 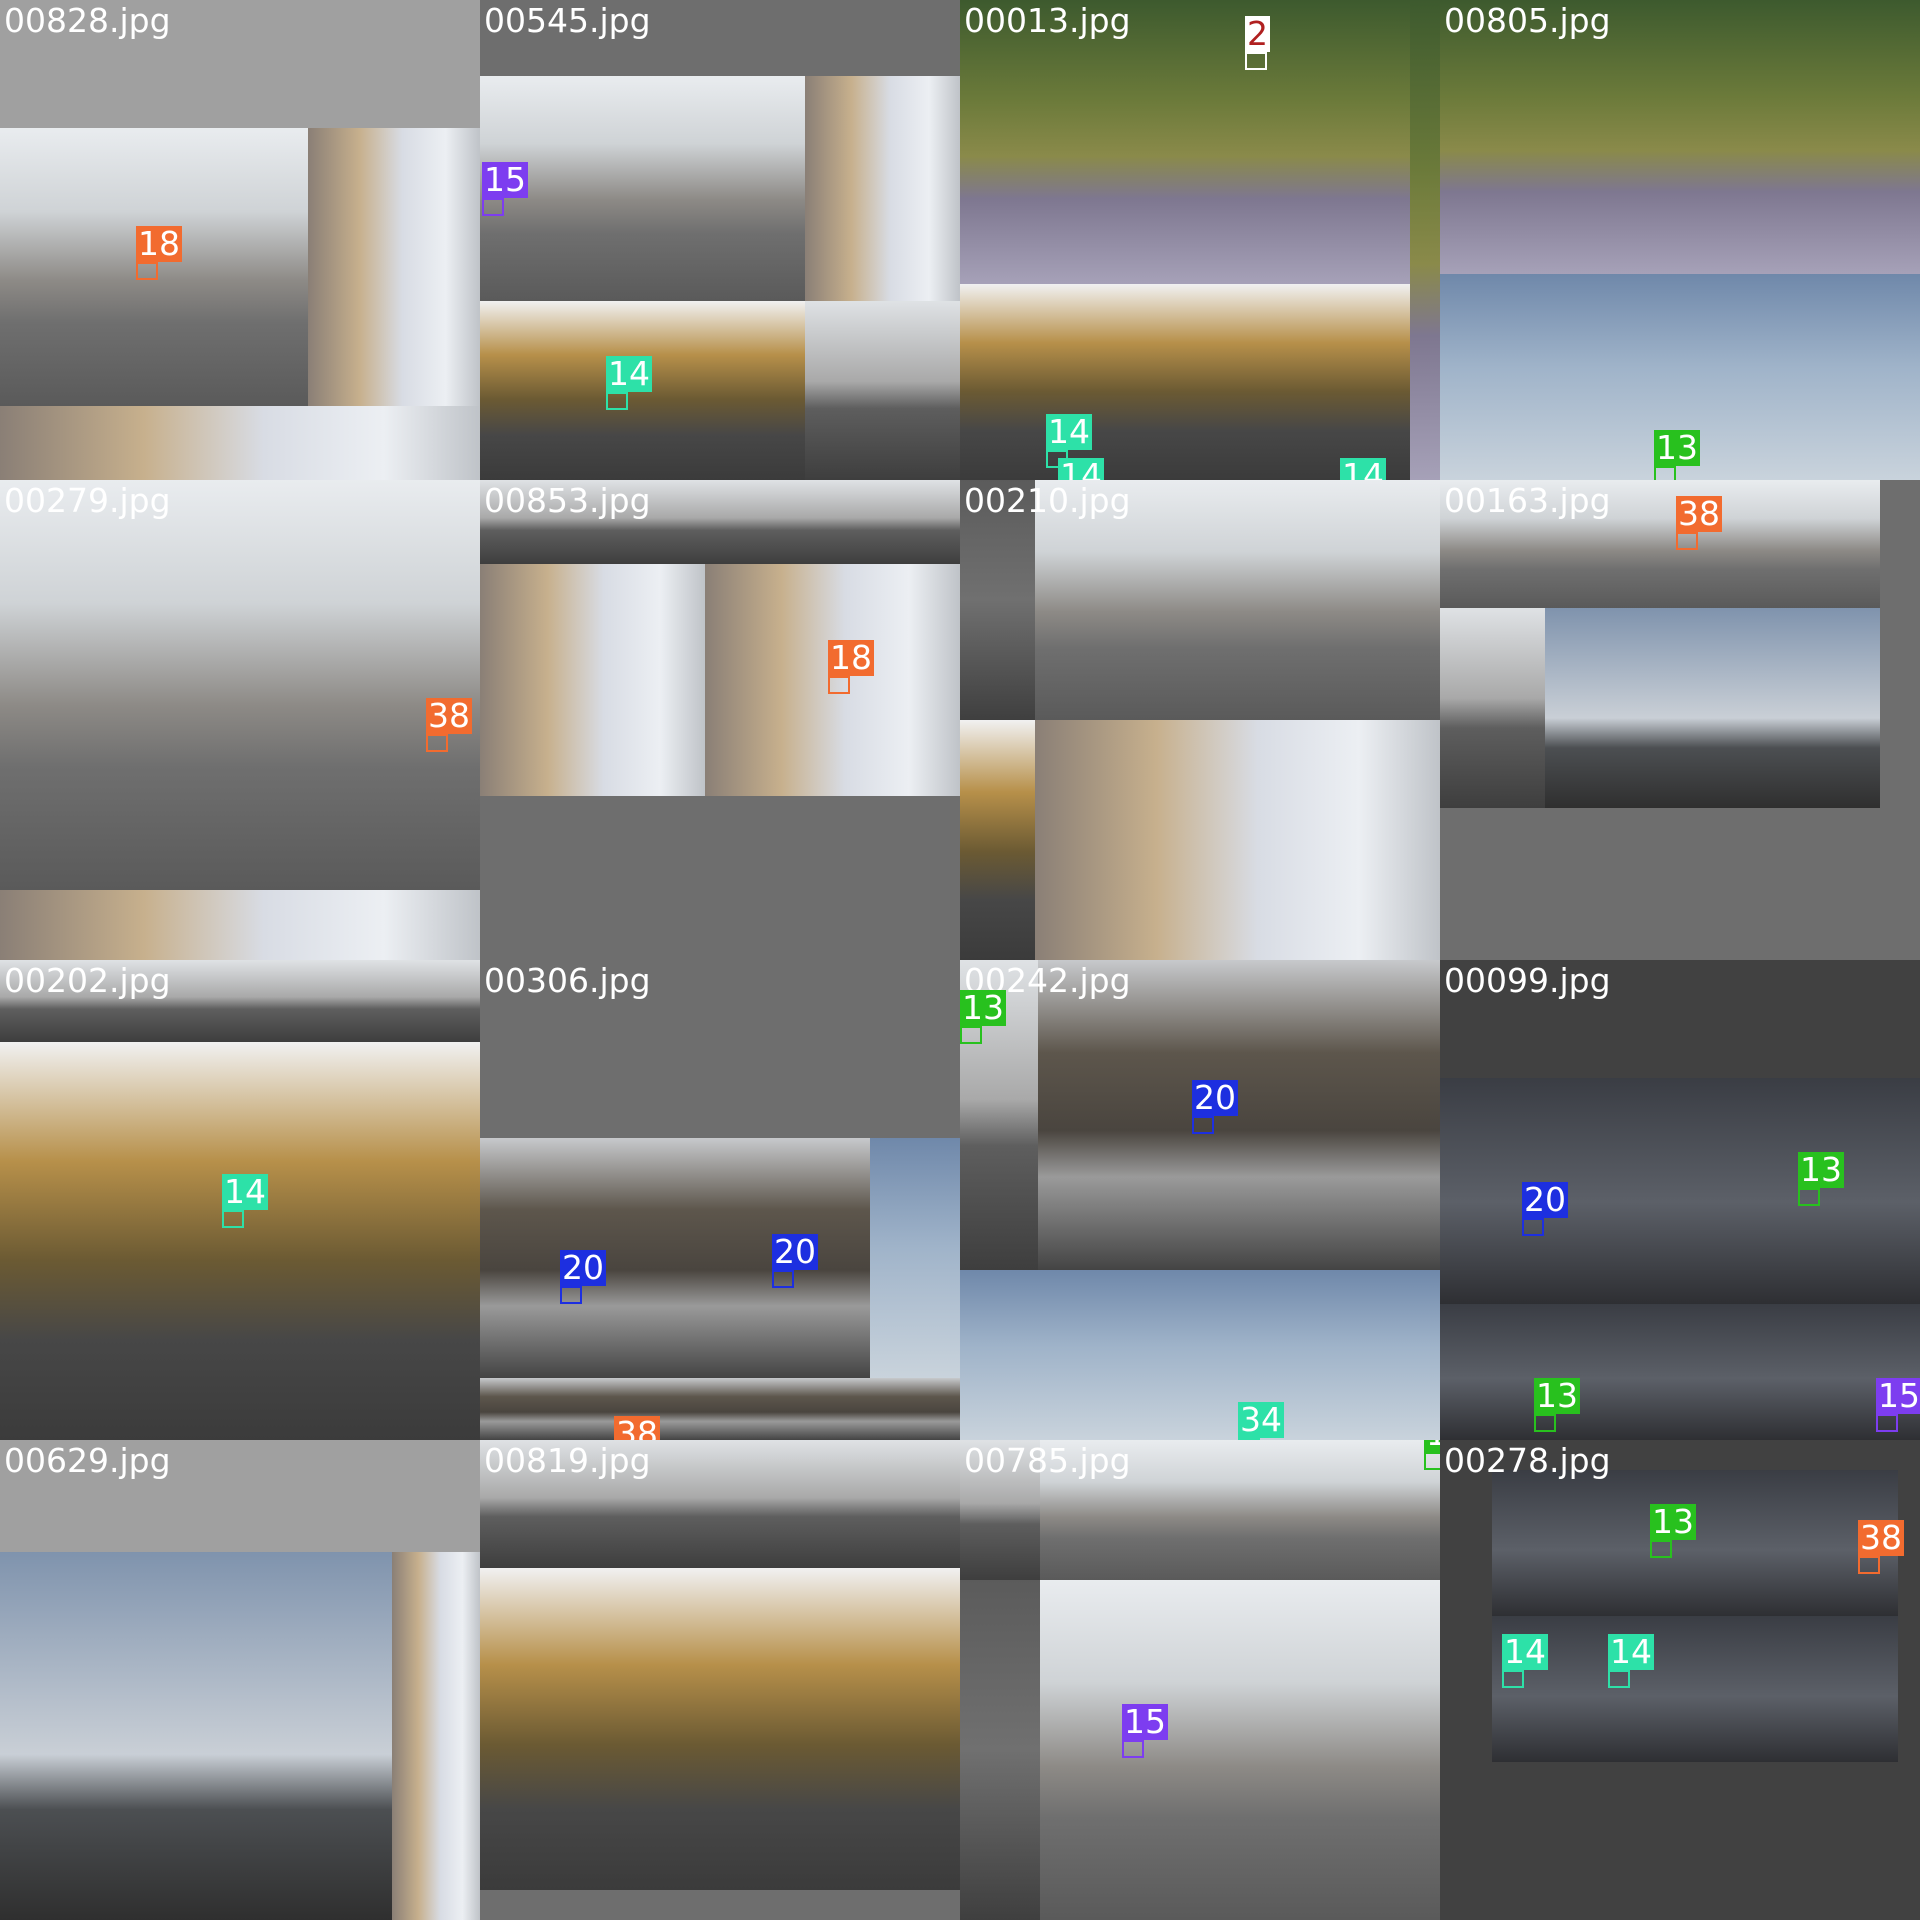 What do you see at coordinates (567, 980) in the screenshot?
I see `tile-filename: 00306.jpg` at bounding box center [567, 980].